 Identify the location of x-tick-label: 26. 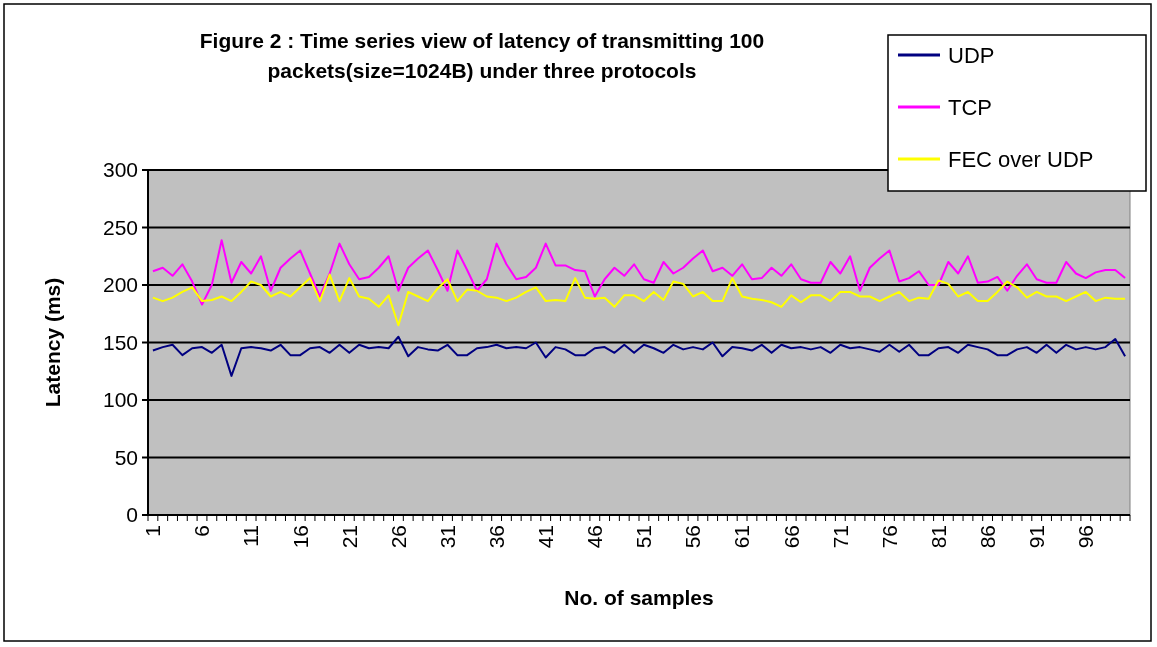
(398, 537).